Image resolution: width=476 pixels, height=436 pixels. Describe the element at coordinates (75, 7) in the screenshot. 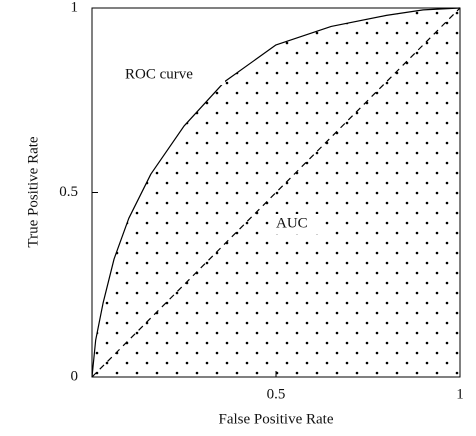

I see `y-tick-label: 1` at that location.